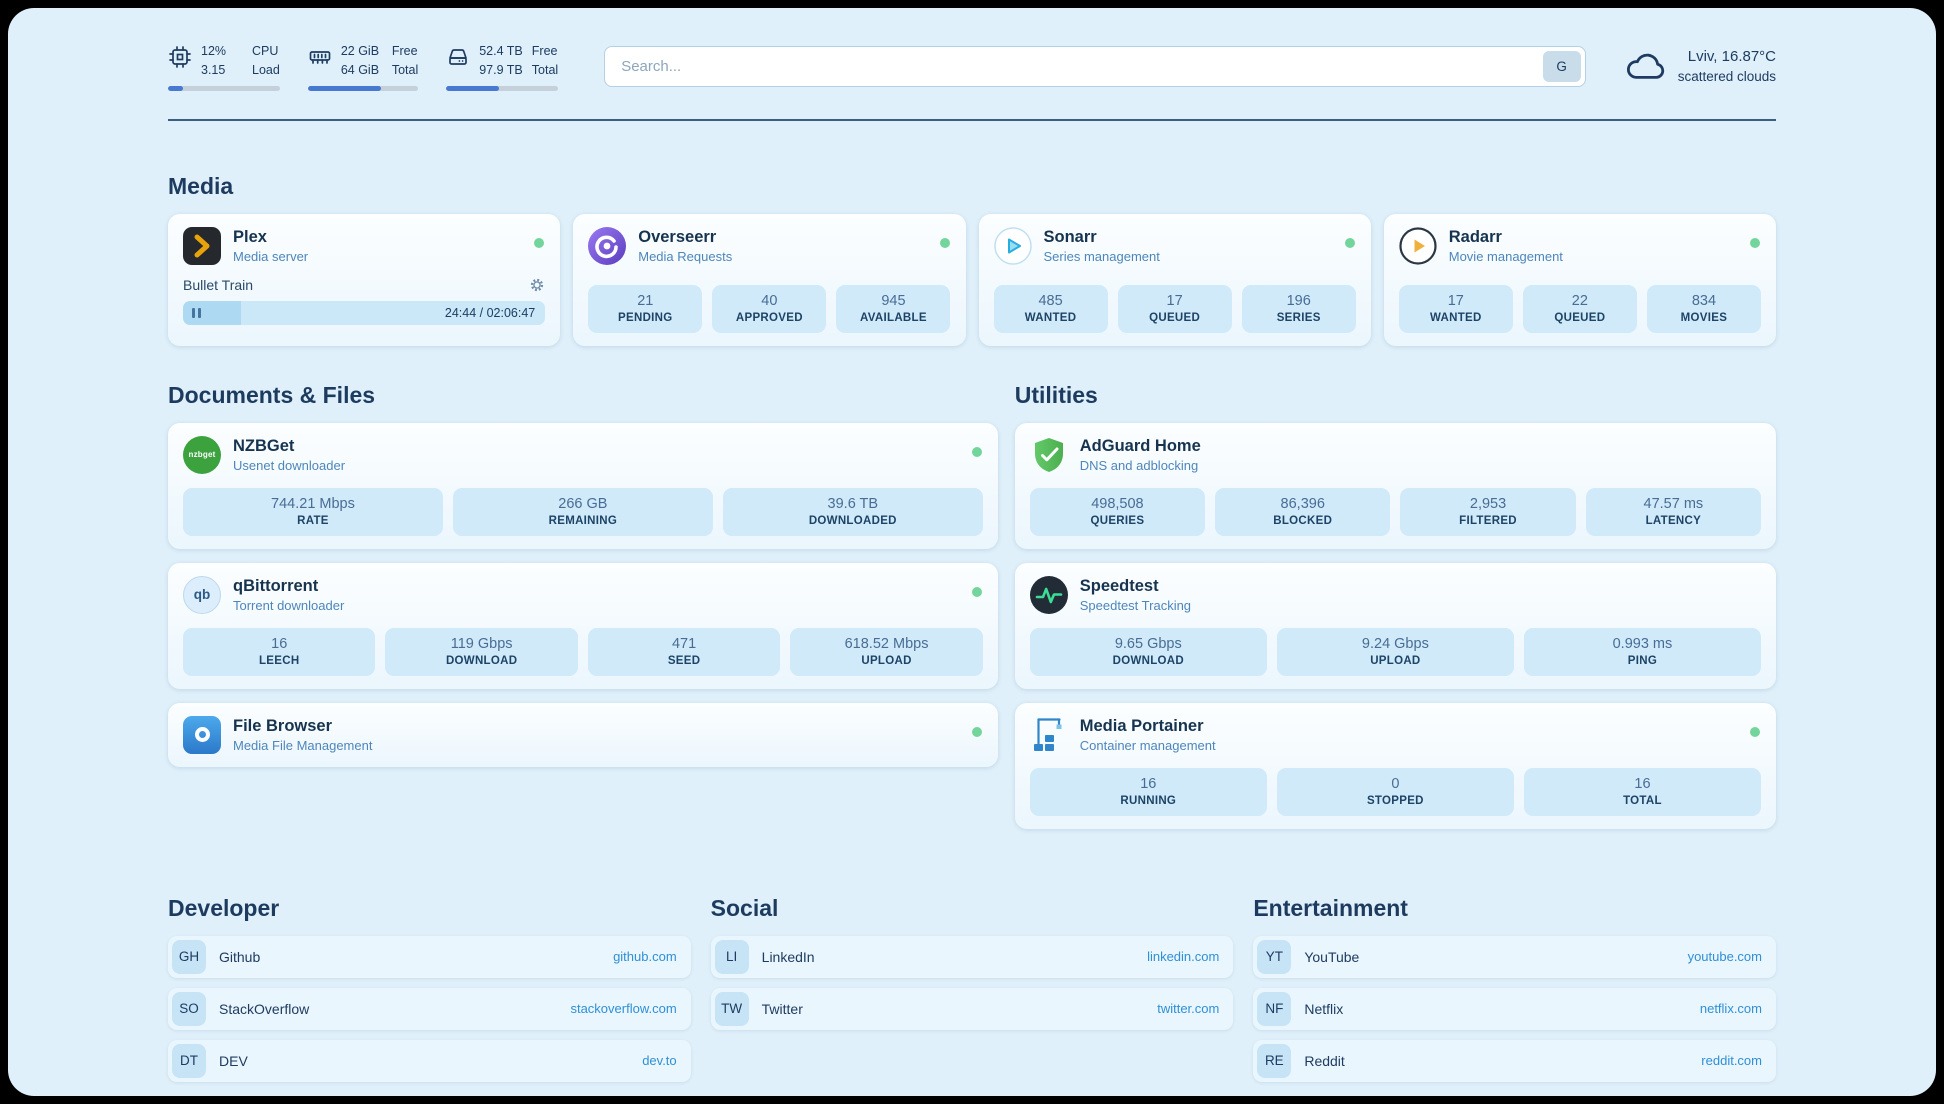 The height and width of the screenshot is (1104, 1944). Describe the element at coordinates (545, 69) in the screenshot. I see `disk-label-bottom: Total` at that location.